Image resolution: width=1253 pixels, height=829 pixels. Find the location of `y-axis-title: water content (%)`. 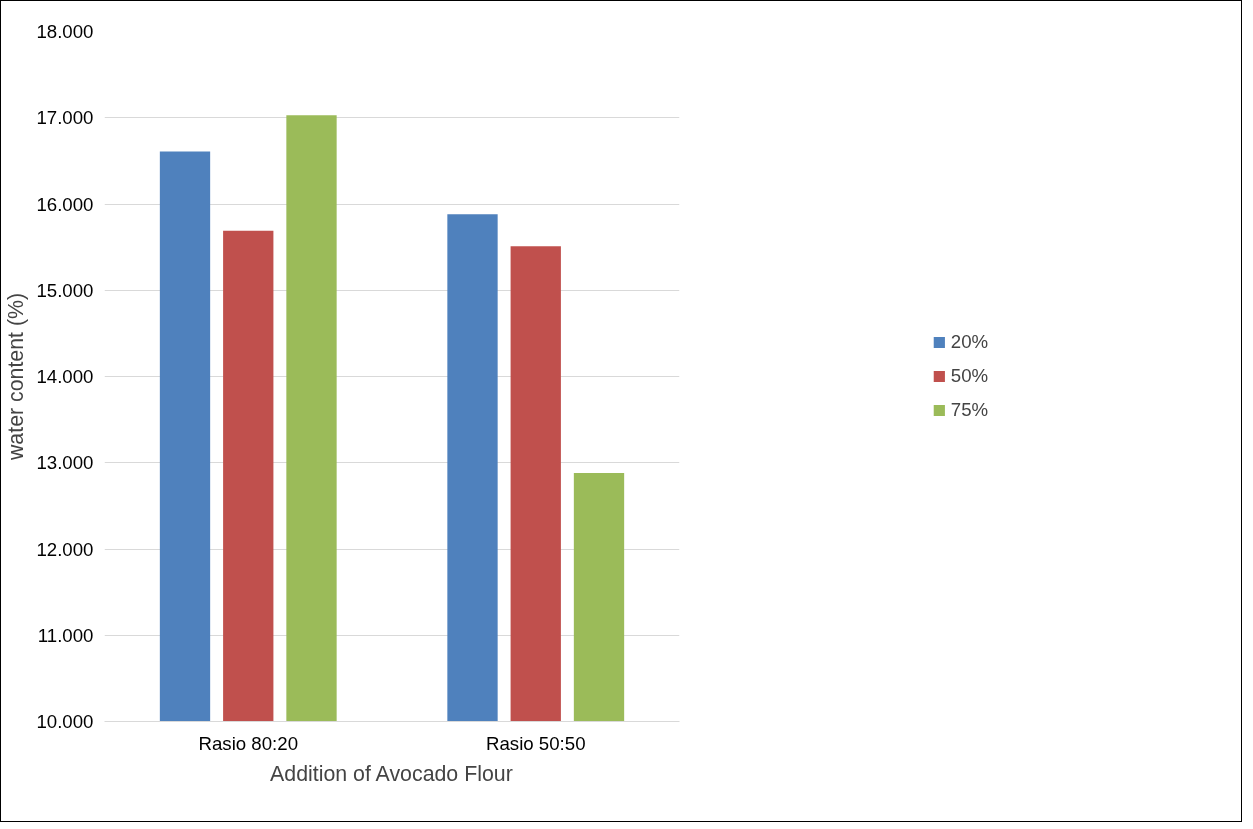

y-axis-title: water content (%) is located at coordinates (16, 377).